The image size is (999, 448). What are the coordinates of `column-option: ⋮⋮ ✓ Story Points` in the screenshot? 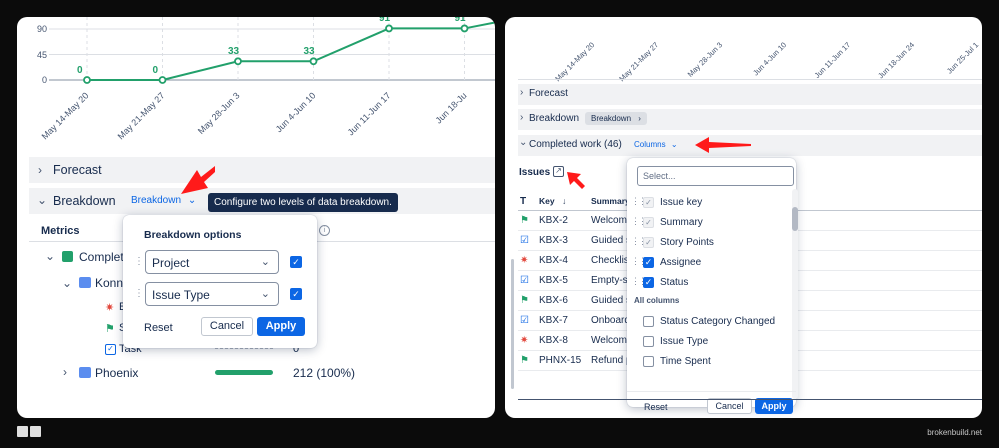 It's located at (711, 243).